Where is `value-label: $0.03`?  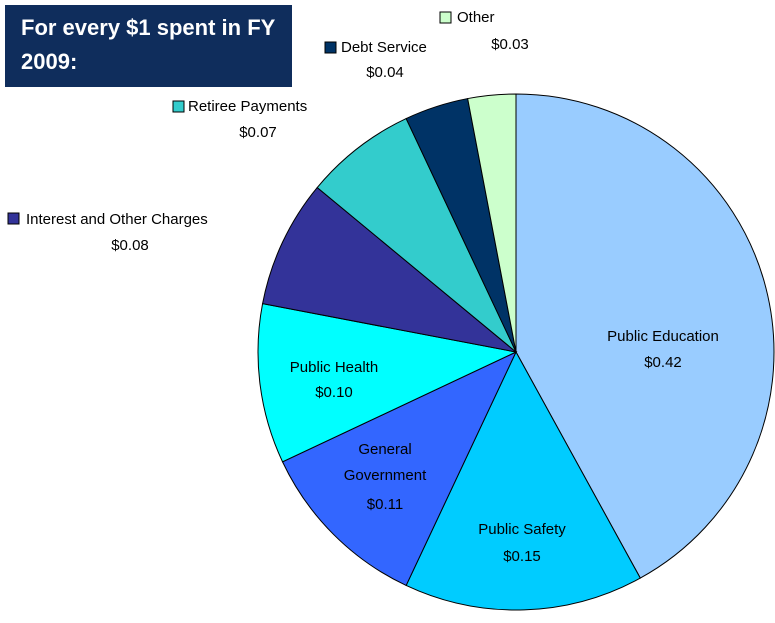
value-label: $0.03 is located at coordinates (510, 44).